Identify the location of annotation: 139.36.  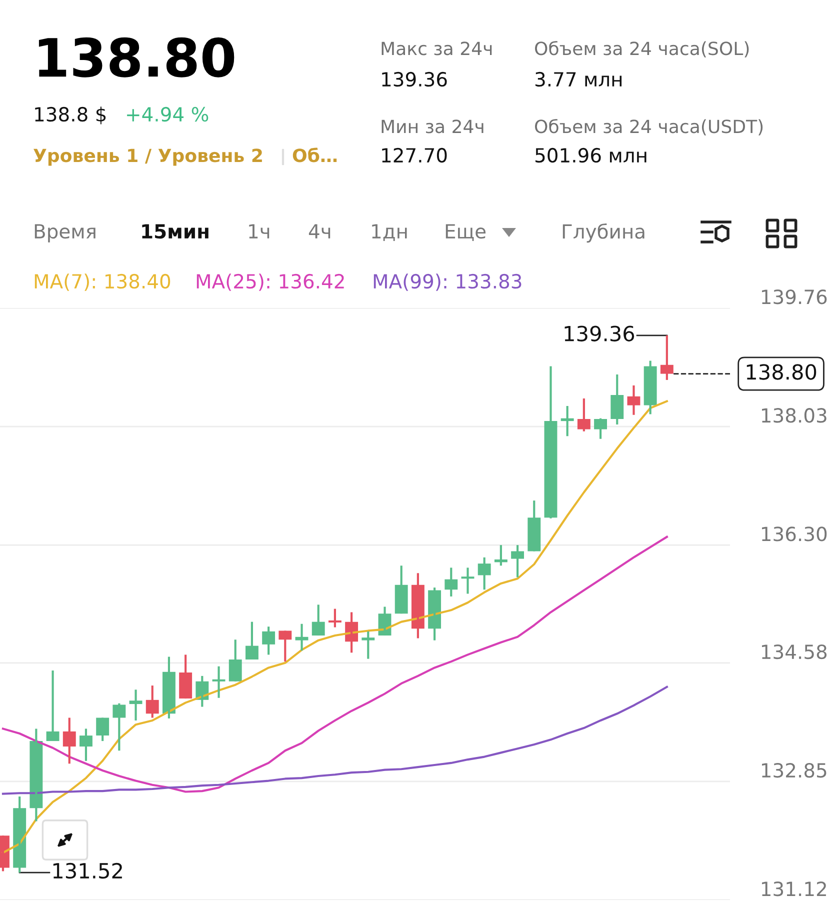
(599, 334).